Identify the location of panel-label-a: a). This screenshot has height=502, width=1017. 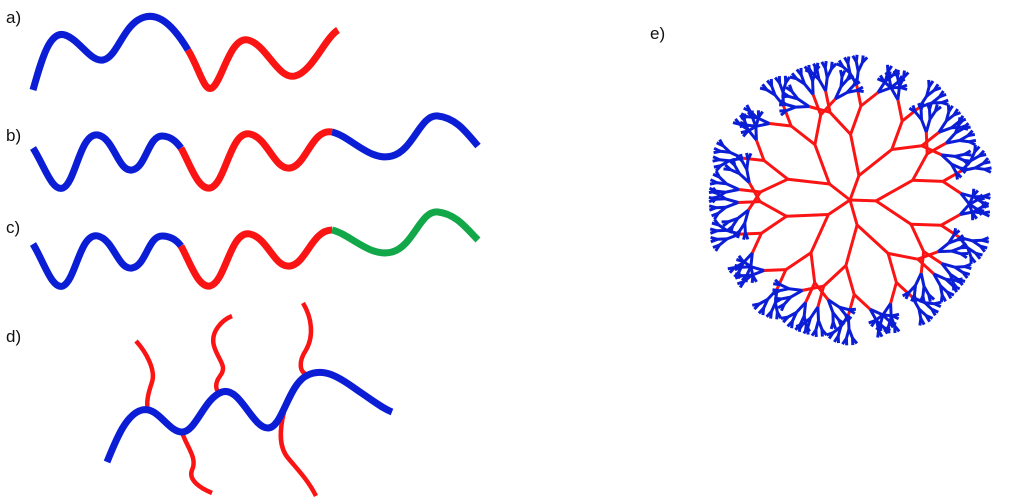
(14, 17).